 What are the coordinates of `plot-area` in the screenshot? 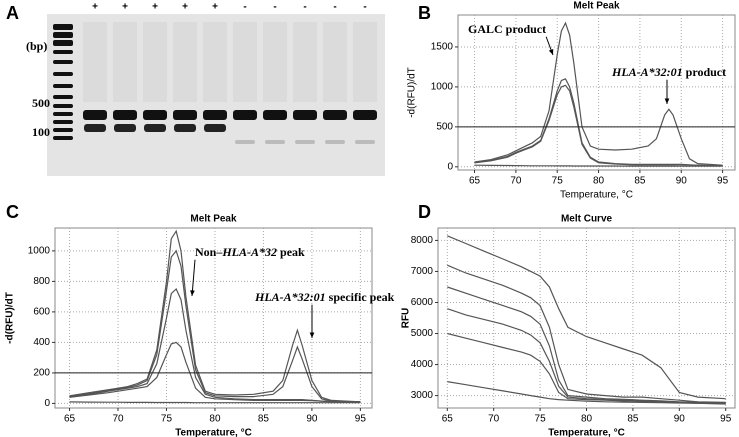 It's located at (596, 92).